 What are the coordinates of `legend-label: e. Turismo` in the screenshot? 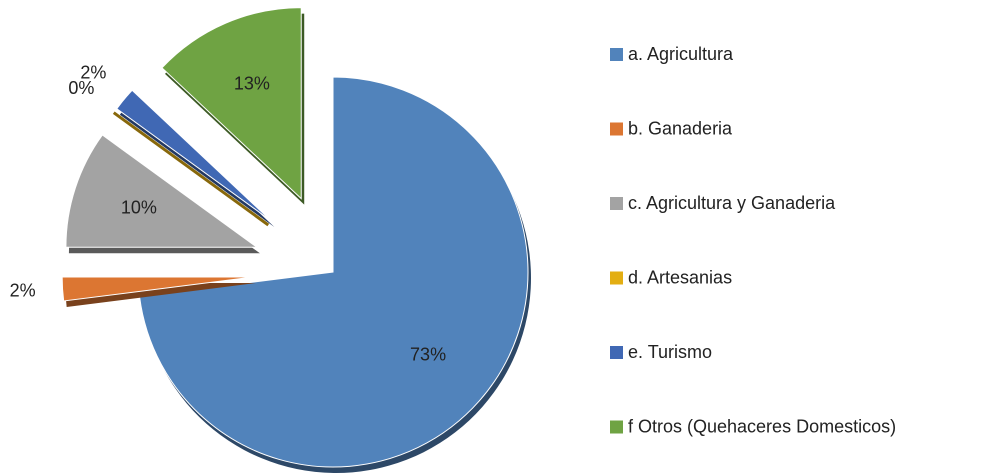 It's located at (670, 352).